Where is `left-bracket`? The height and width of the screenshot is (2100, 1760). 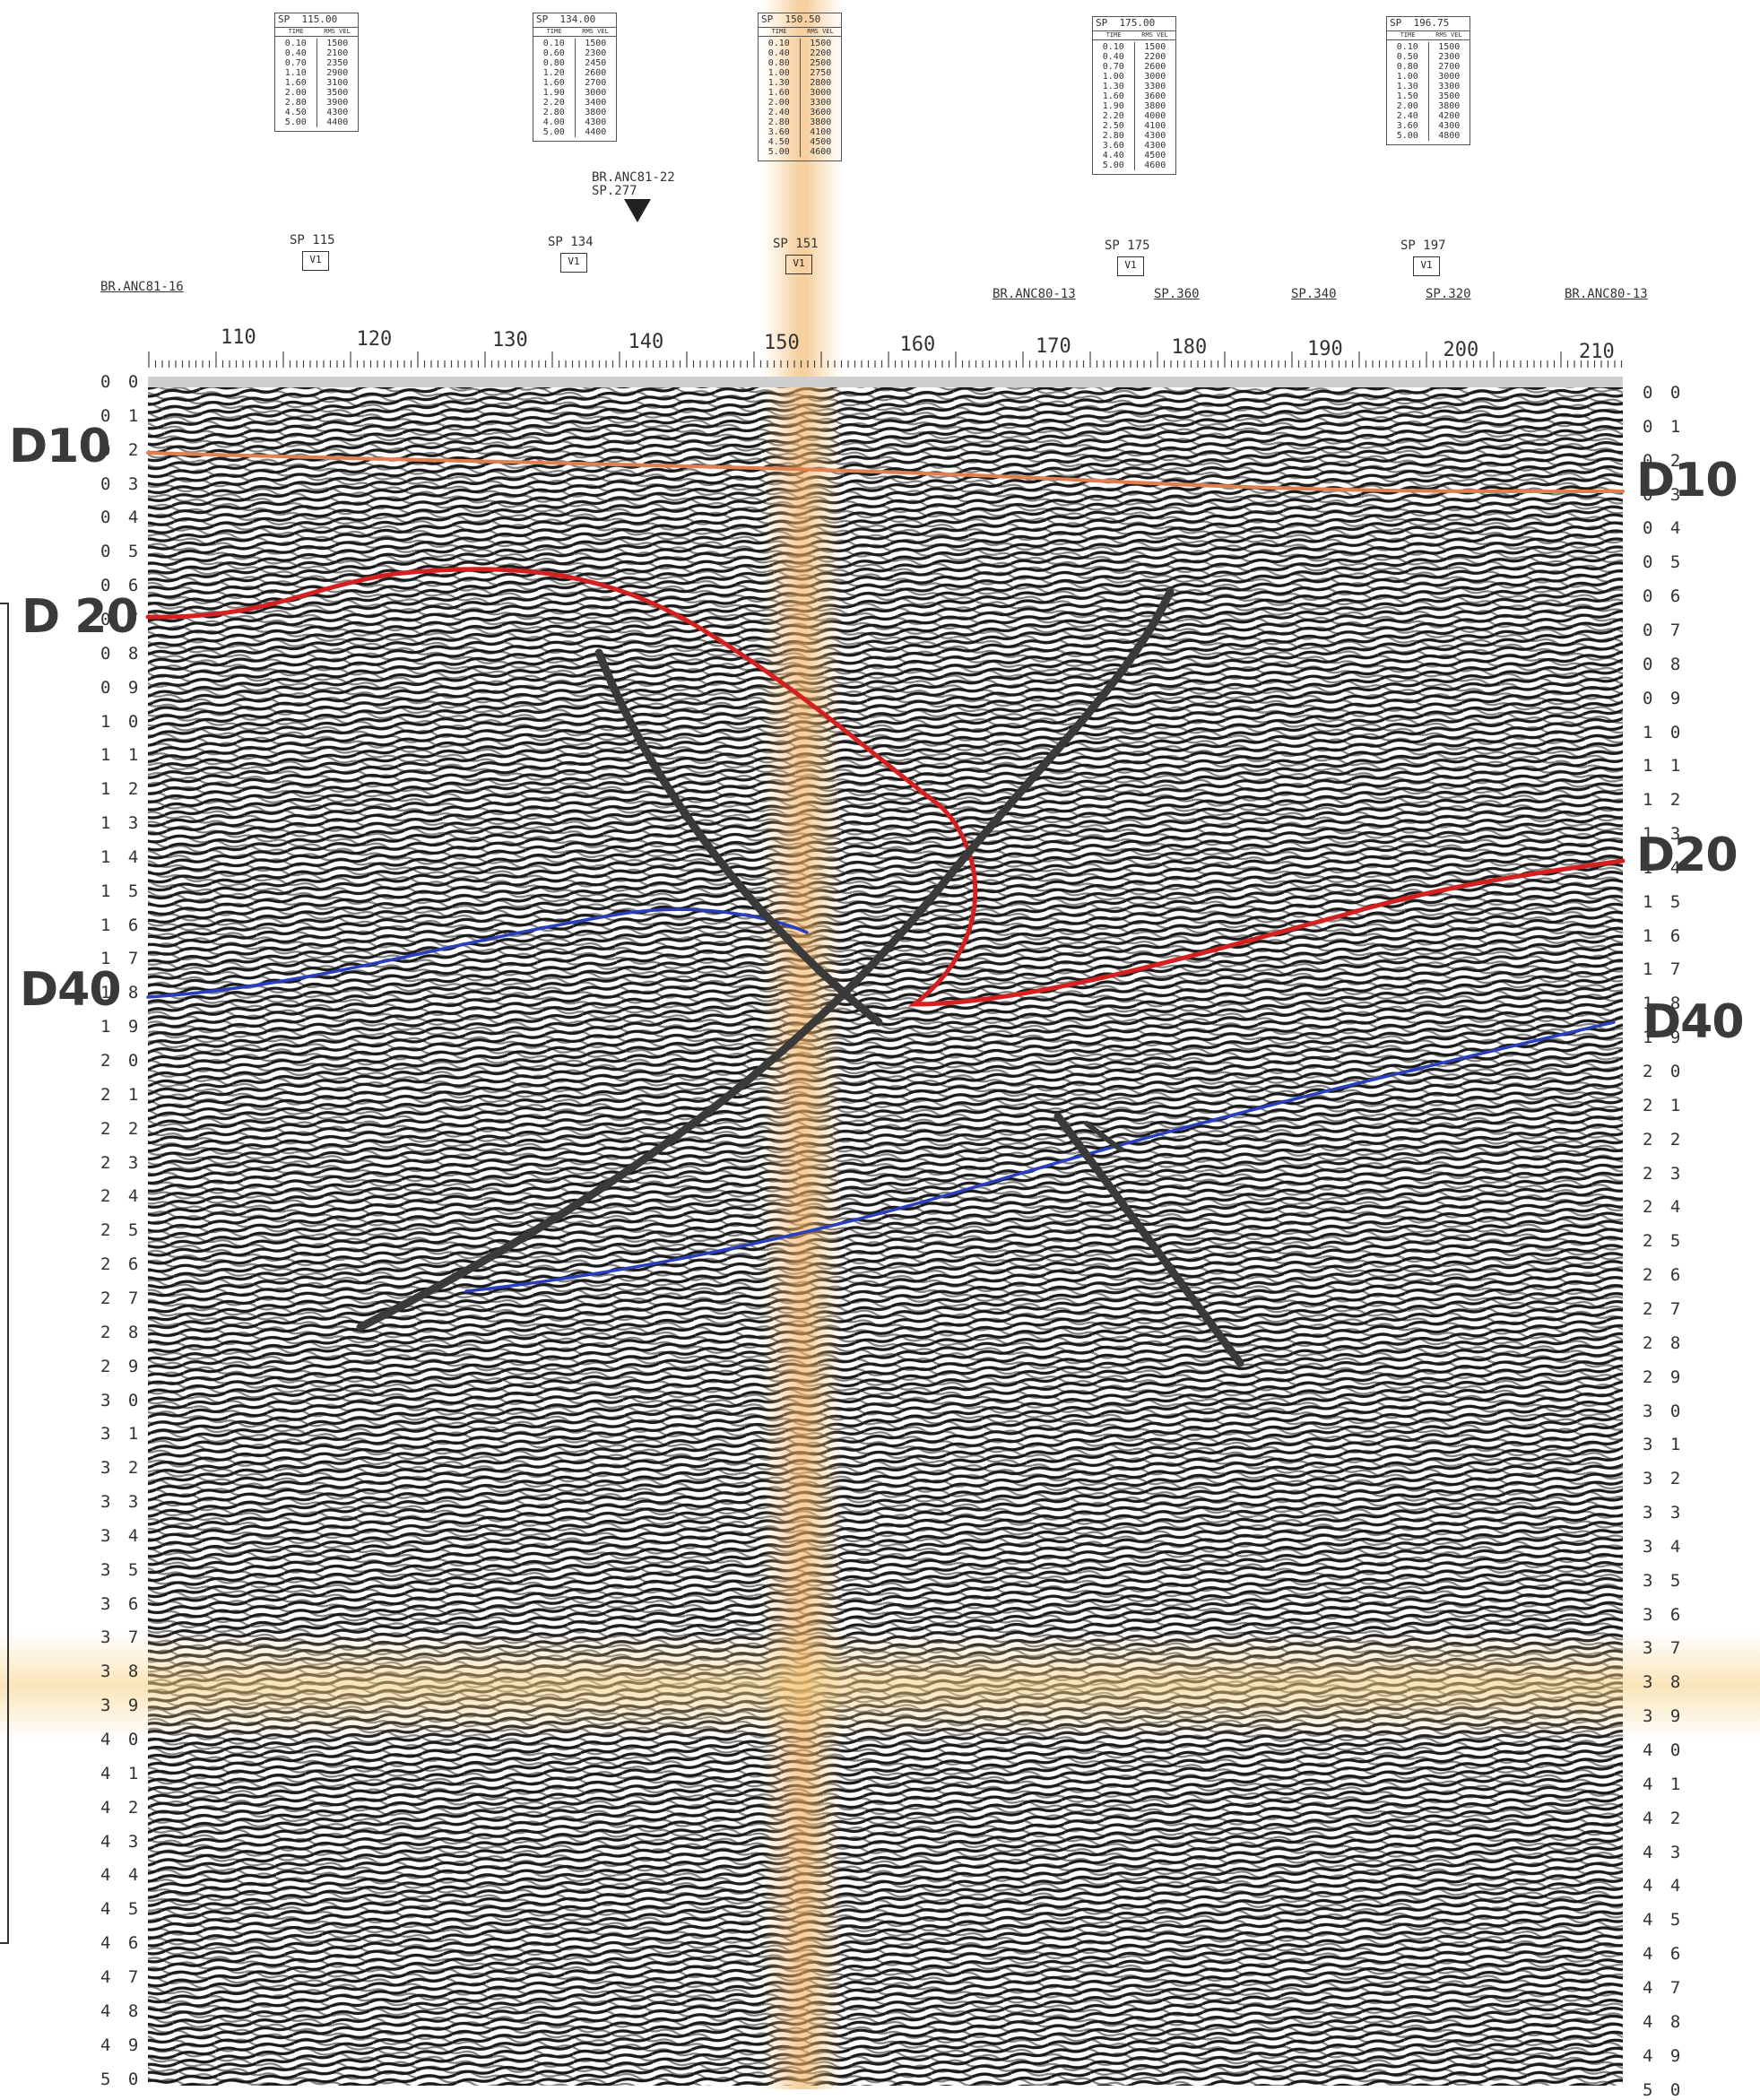 left-bracket is located at coordinates (4, 1273).